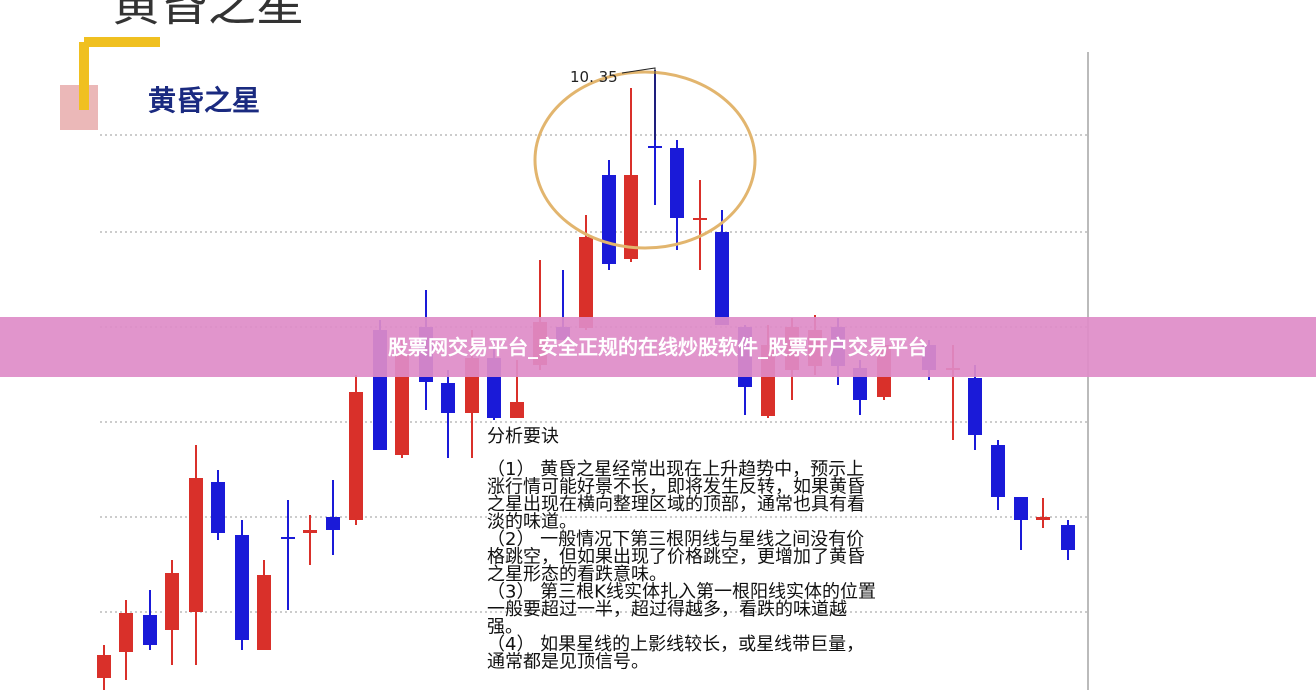  What do you see at coordinates (523, 436) in the screenshot?
I see `analysis-heading: 分析要诀` at bounding box center [523, 436].